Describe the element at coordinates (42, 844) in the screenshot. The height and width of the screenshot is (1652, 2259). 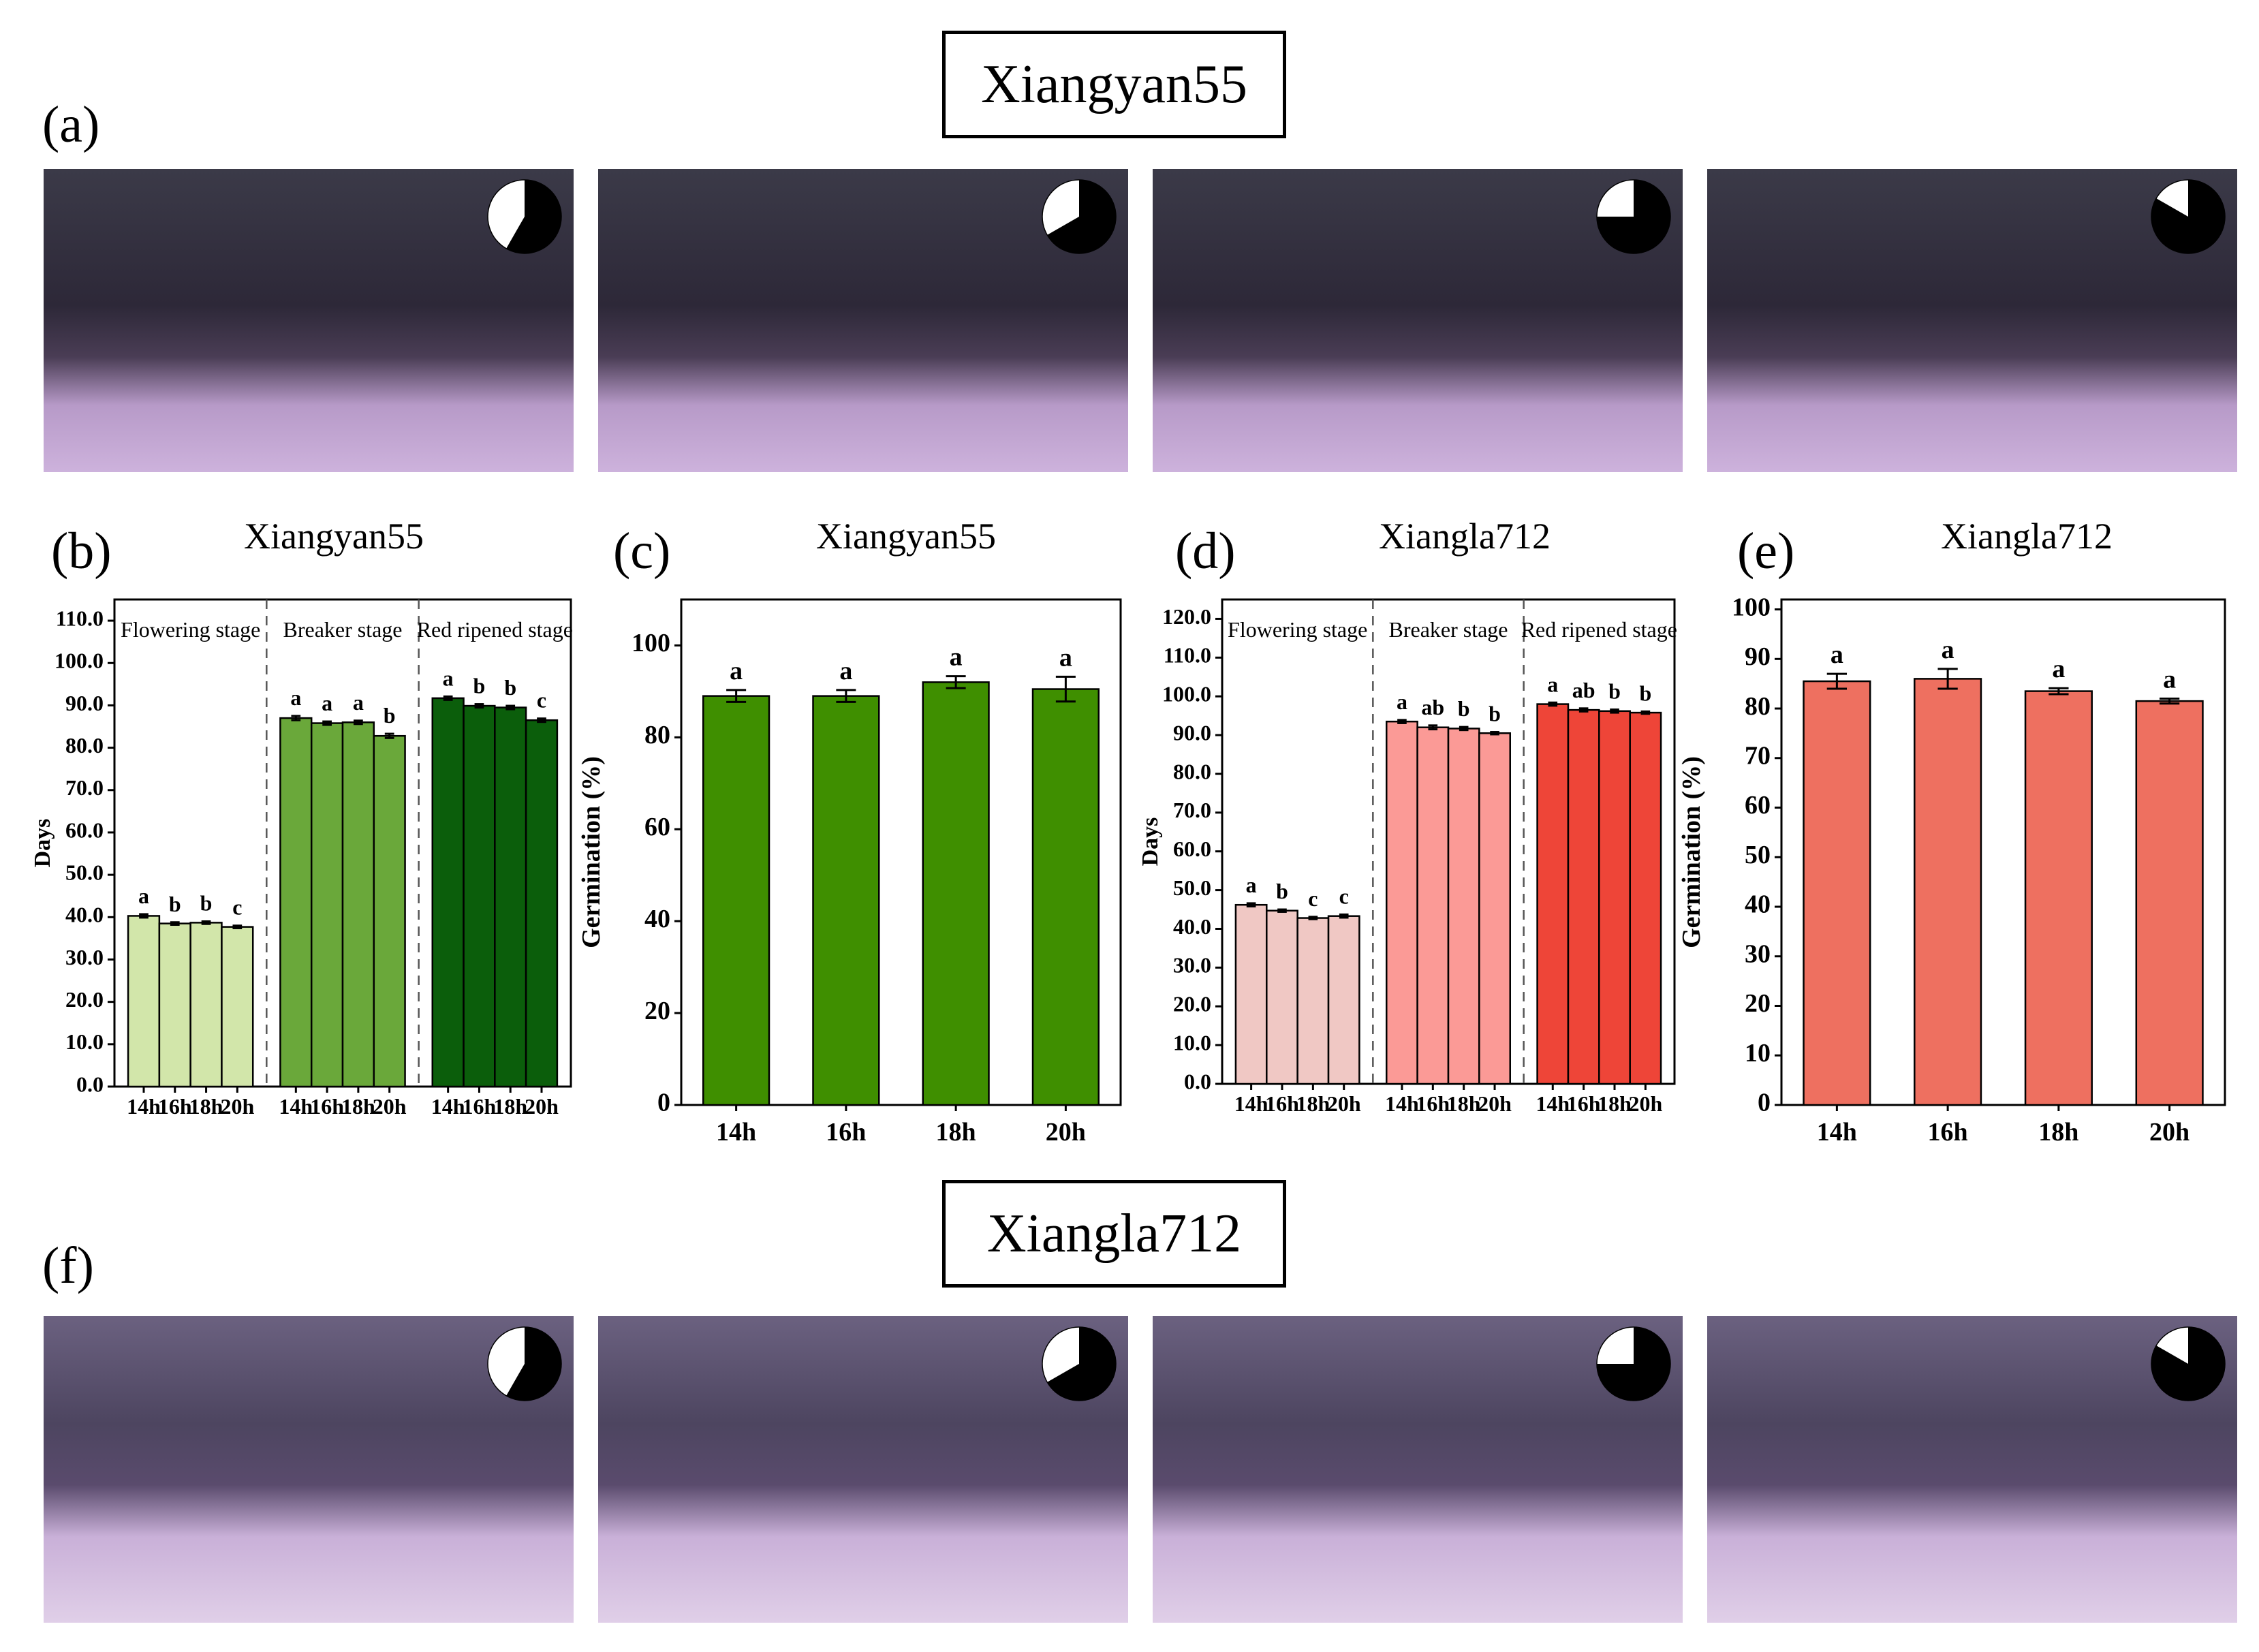
I see `chart-b-ylabel: Days` at that location.